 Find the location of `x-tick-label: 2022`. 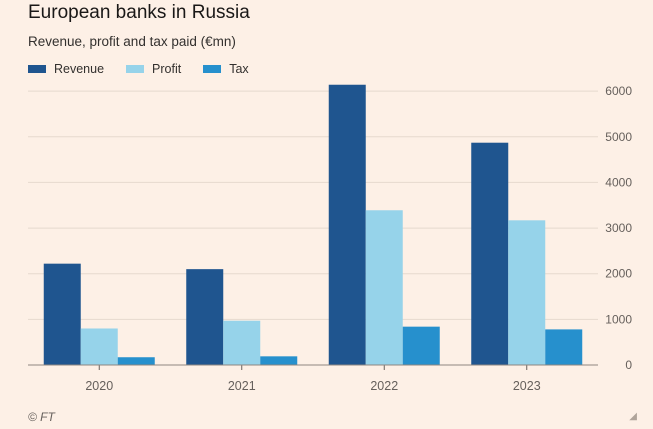

x-tick-label: 2022 is located at coordinates (384, 386).